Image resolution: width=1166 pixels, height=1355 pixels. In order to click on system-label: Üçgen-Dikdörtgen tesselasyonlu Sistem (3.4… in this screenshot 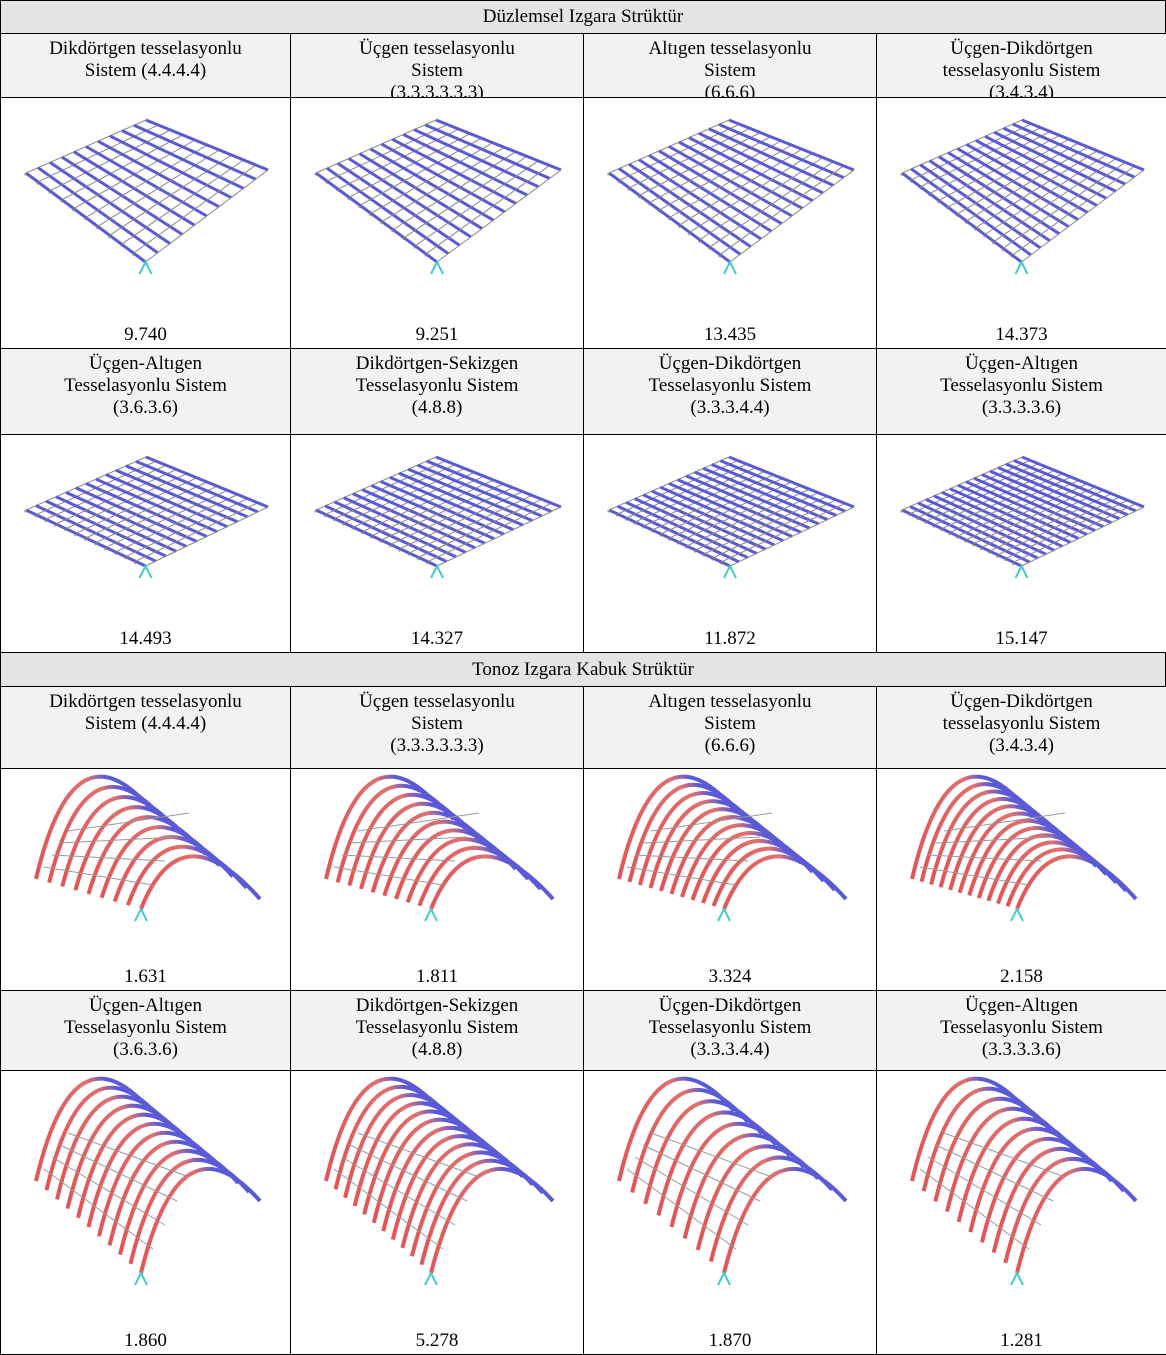, I will do `click(1021, 68)`.